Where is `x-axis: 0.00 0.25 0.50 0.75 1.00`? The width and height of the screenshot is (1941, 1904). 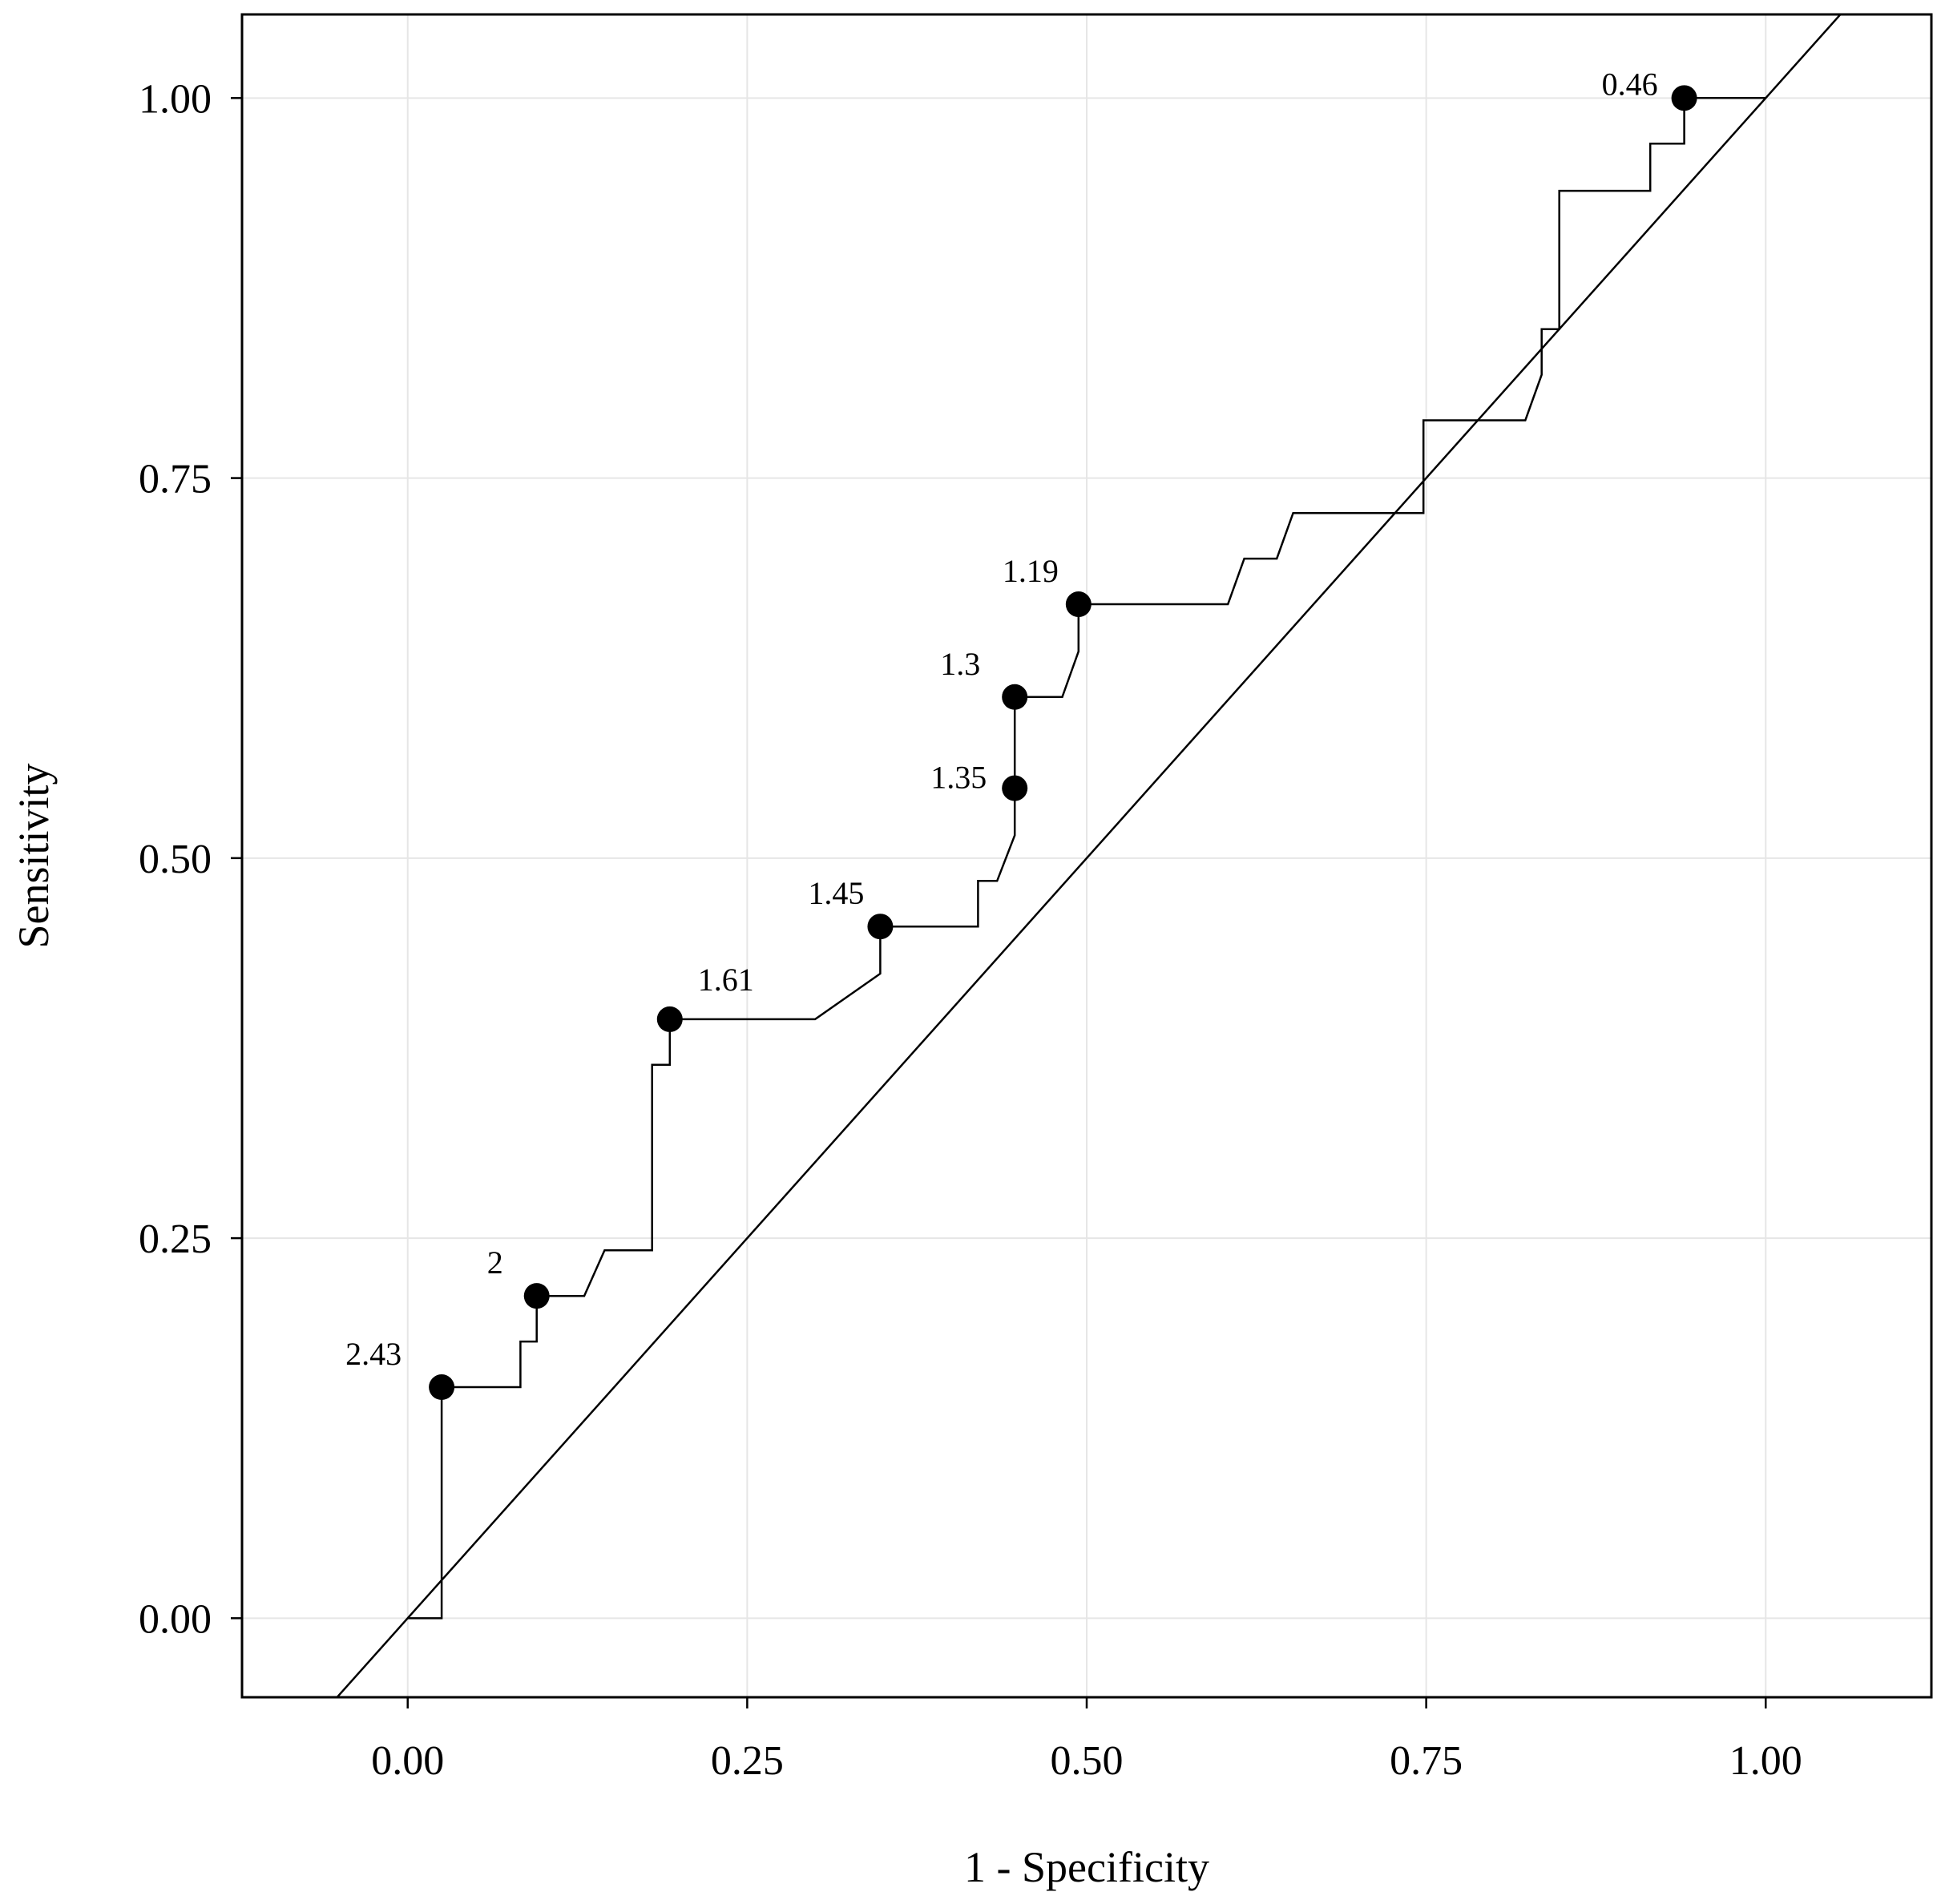
x-axis: 0.00 0.25 0.50 0.75 1.00 is located at coordinates (1086, 1741).